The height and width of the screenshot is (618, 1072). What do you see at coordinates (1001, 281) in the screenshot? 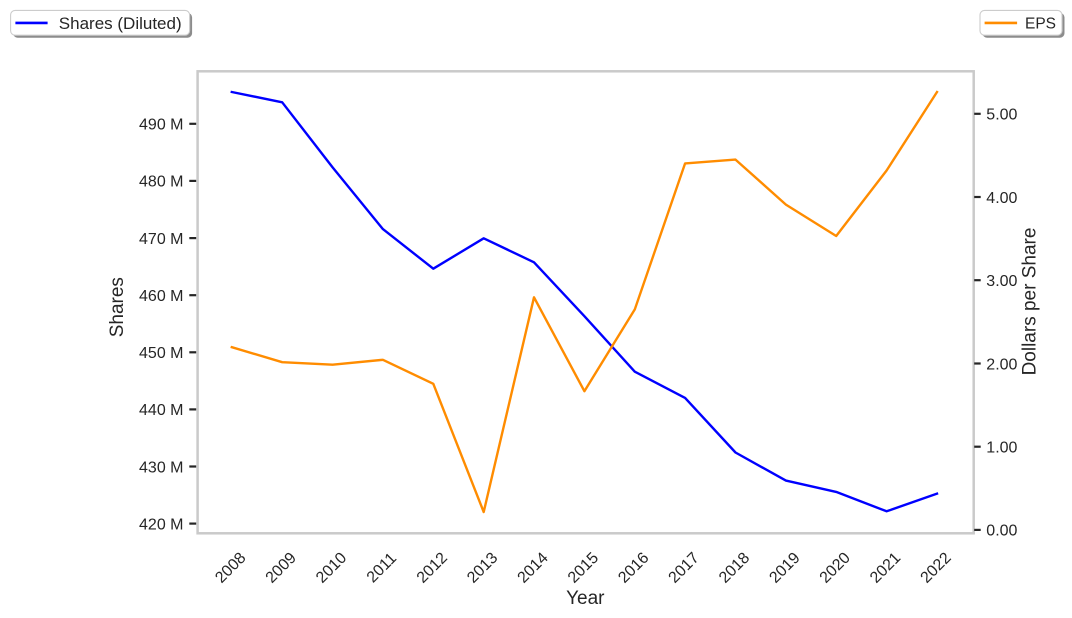
I see `svg-text: 3.00` at bounding box center [1001, 281].